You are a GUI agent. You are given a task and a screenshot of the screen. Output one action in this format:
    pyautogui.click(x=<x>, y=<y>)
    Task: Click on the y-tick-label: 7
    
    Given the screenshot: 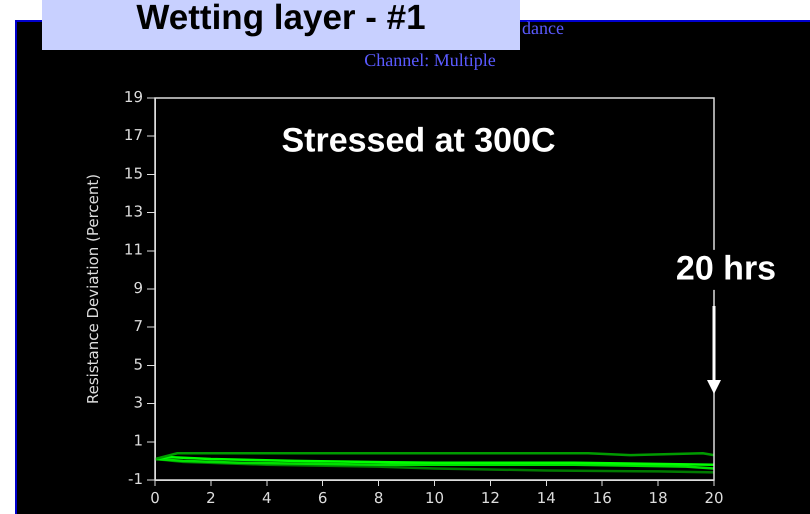 What is the action you would take?
    pyautogui.click(x=138, y=326)
    